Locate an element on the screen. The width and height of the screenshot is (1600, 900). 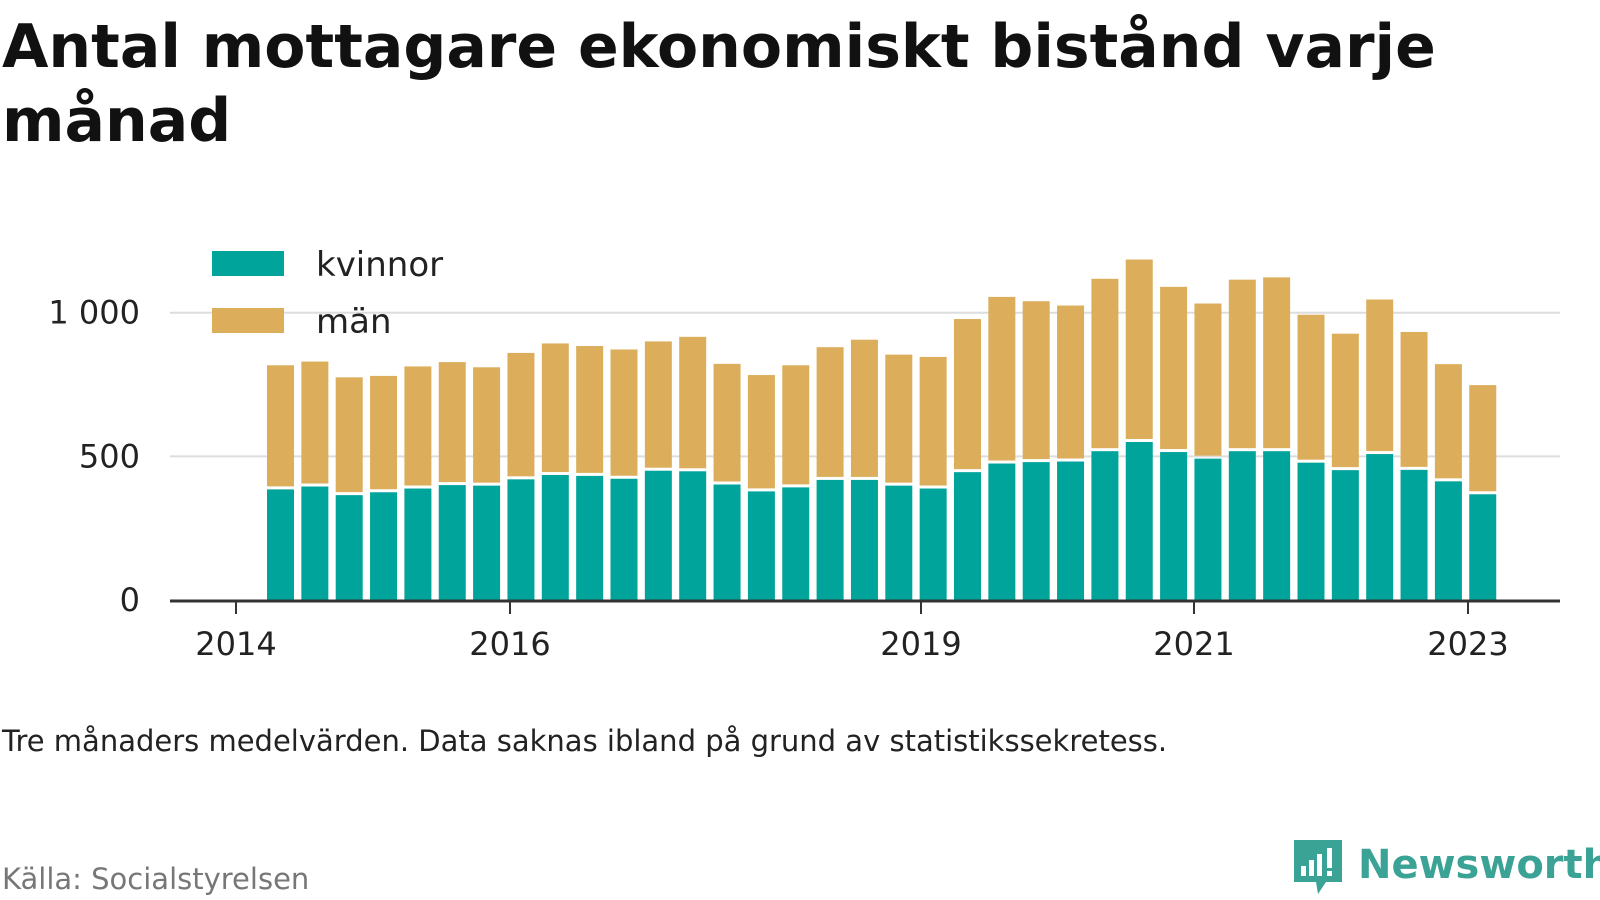
legend: kvinnor män is located at coordinates (327, 293).